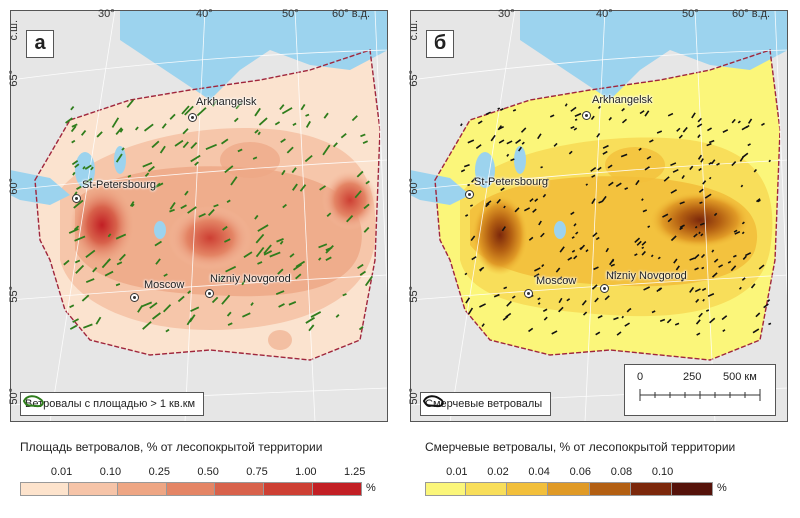 The image size is (800, 518). I want to click on legend-tick-label: 0.04, so click(539, 472).